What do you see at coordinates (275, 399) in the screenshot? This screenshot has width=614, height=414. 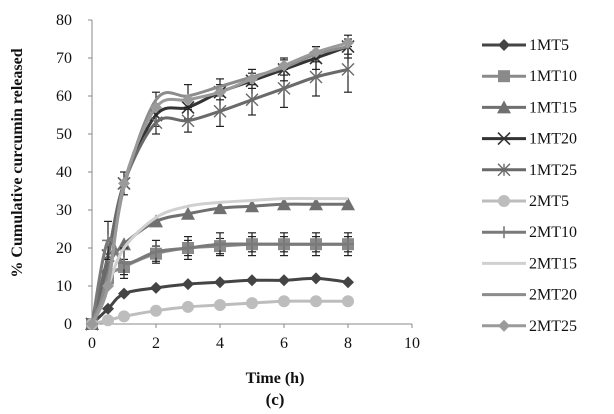 I see `chart-caption: (c)` at bounding box center [275, 399].